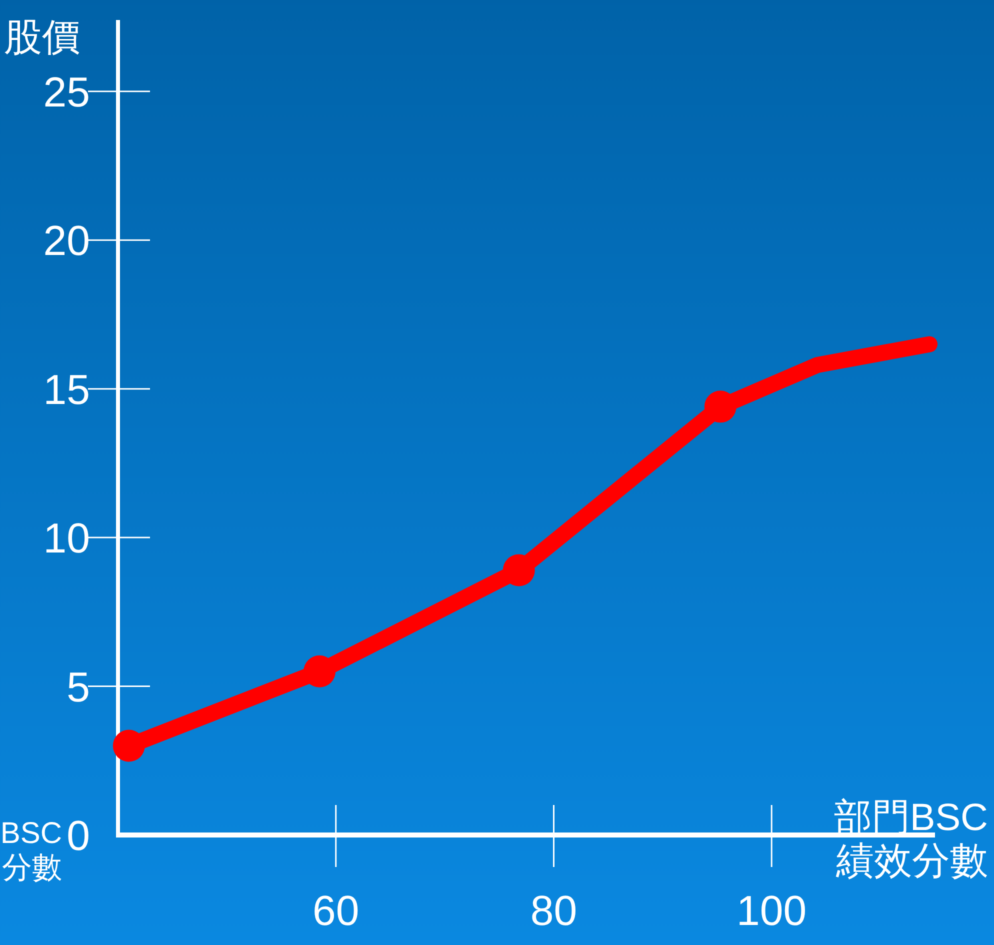 Image resolution: width=994 pixels, height=945 pixels. I want to click on x-tick-label: 60, so click(336, 910).